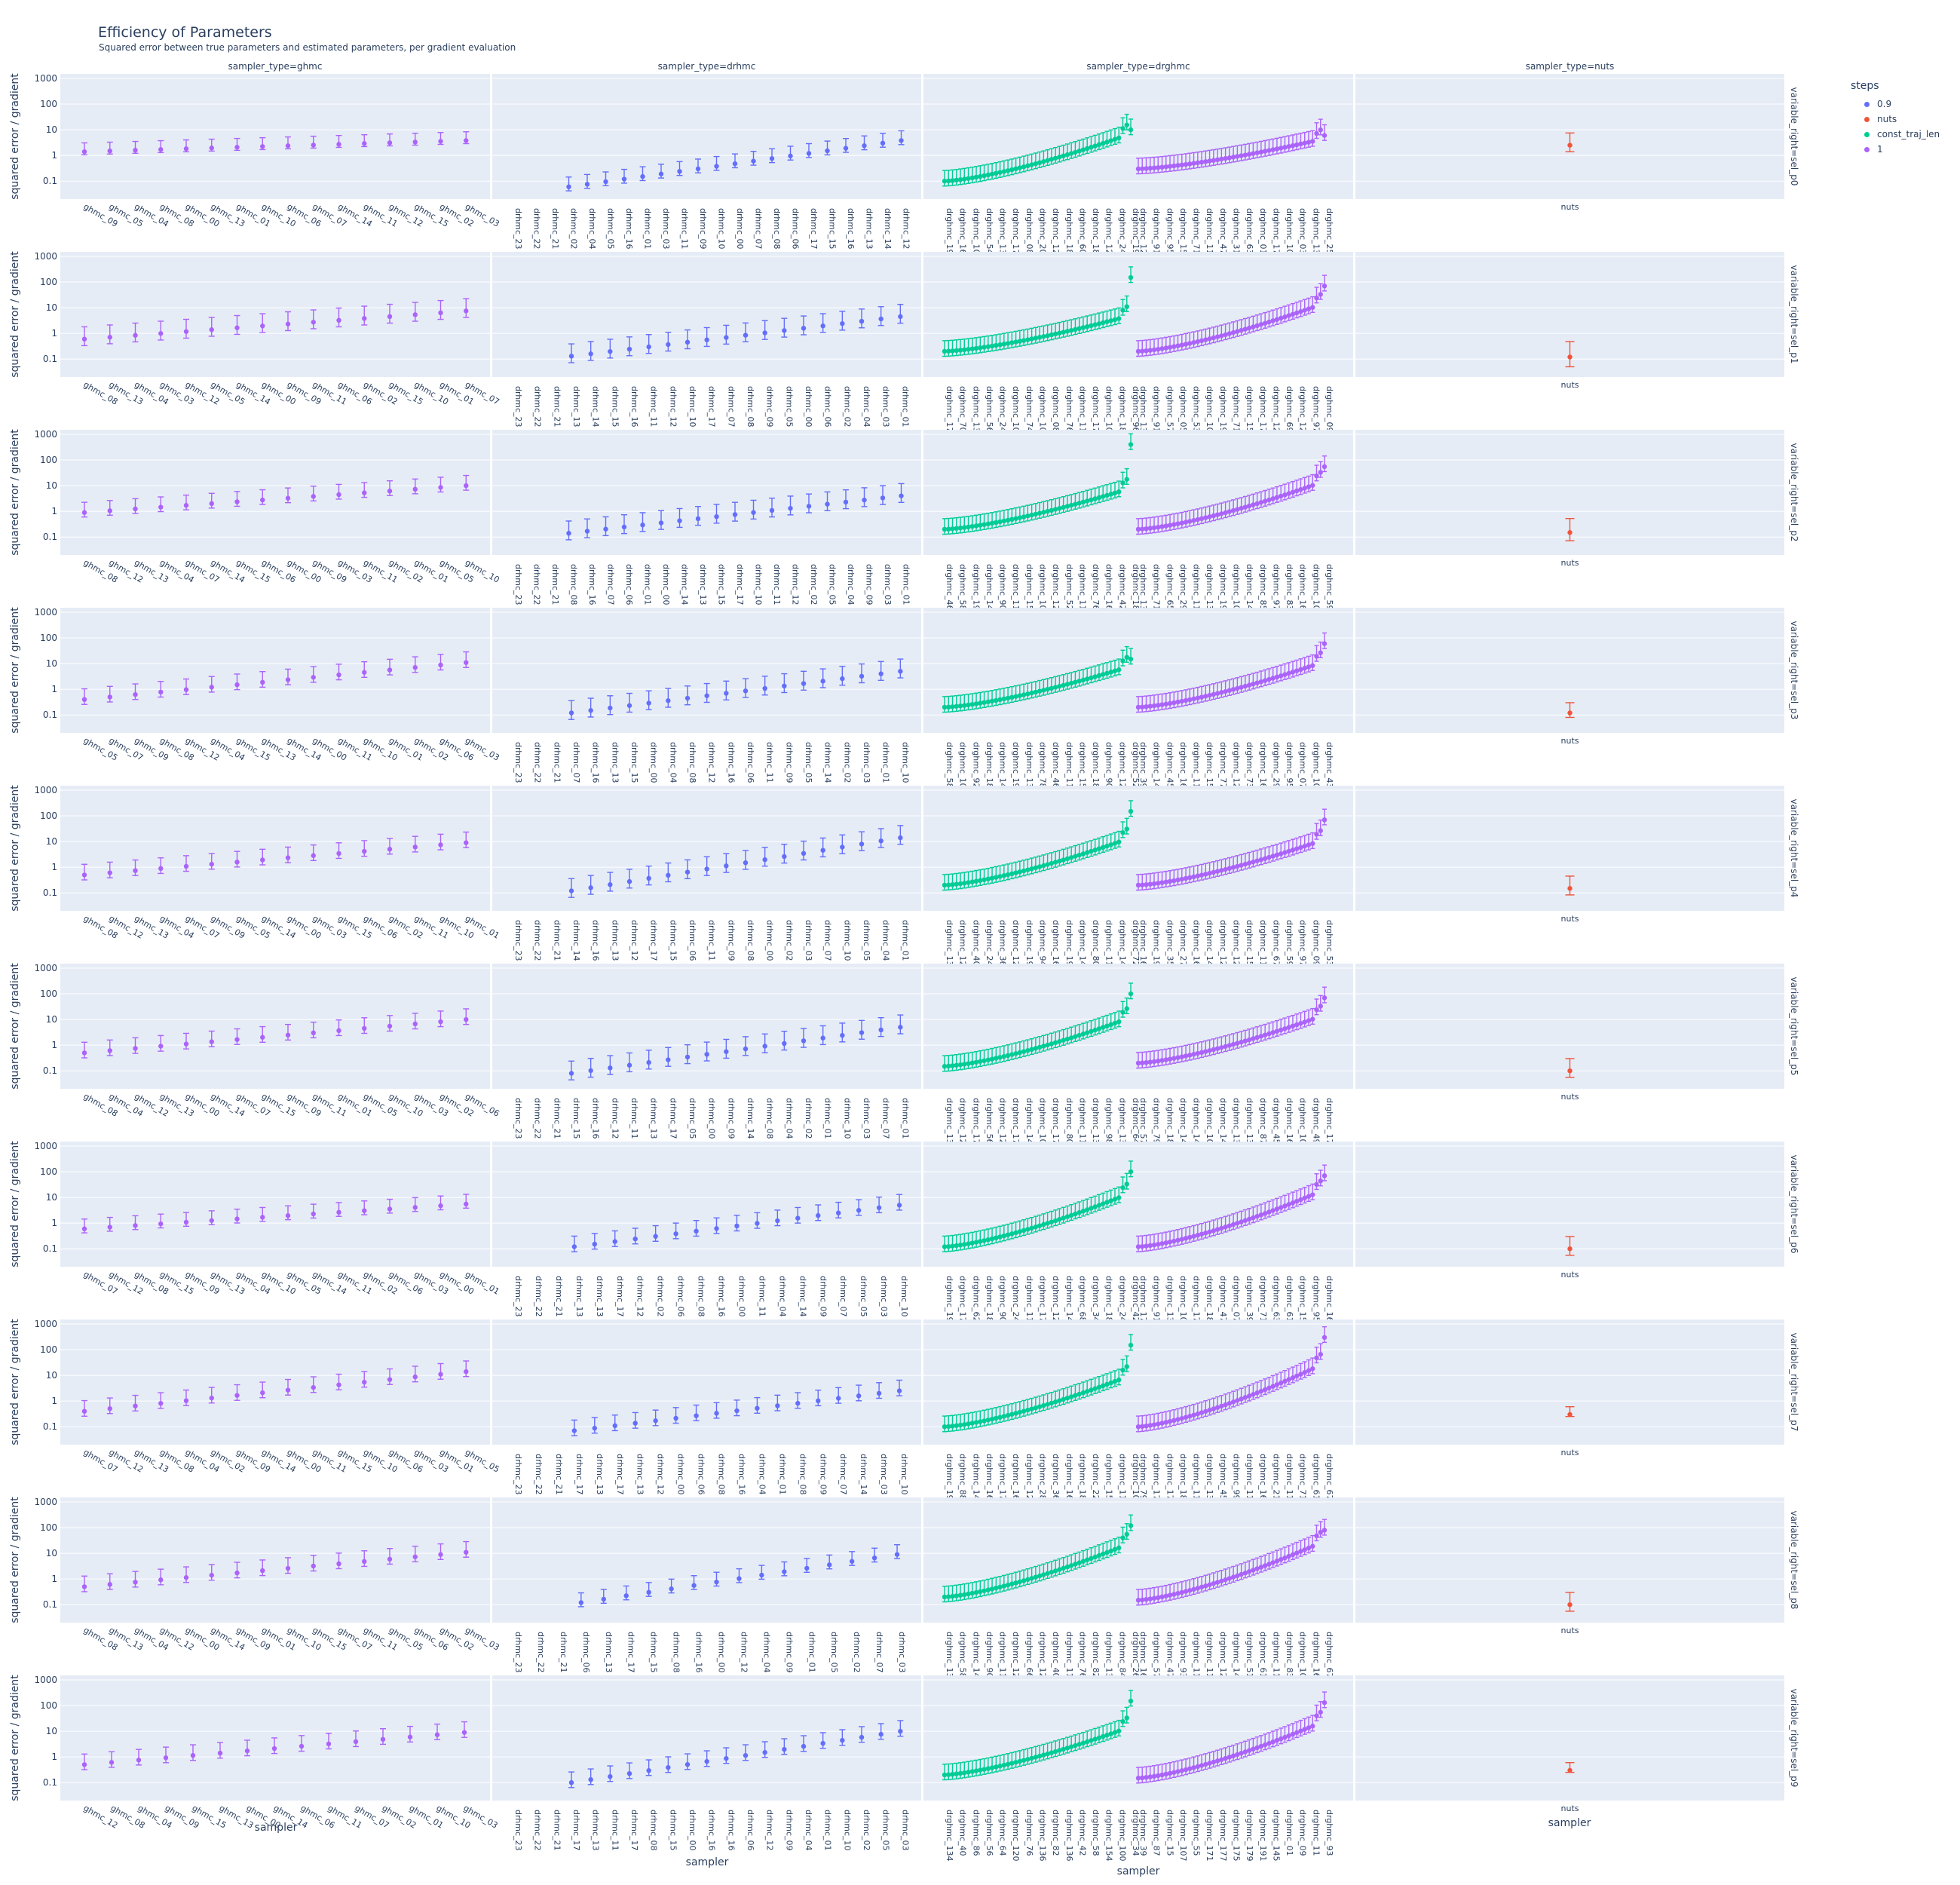 The image size is (1960, 1885). Describe the element at coordinates (828, 941) in the screenshot. I see `x-tick-label: drhmc_07` at that location.